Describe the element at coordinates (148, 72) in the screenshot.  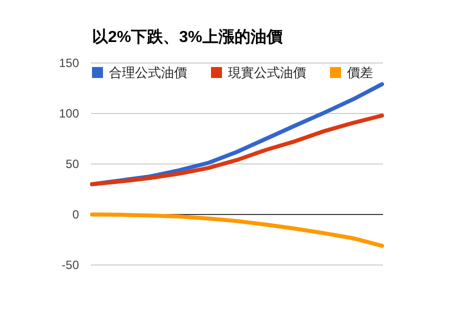
I see `legend-label: 合理公式油價` at that location.